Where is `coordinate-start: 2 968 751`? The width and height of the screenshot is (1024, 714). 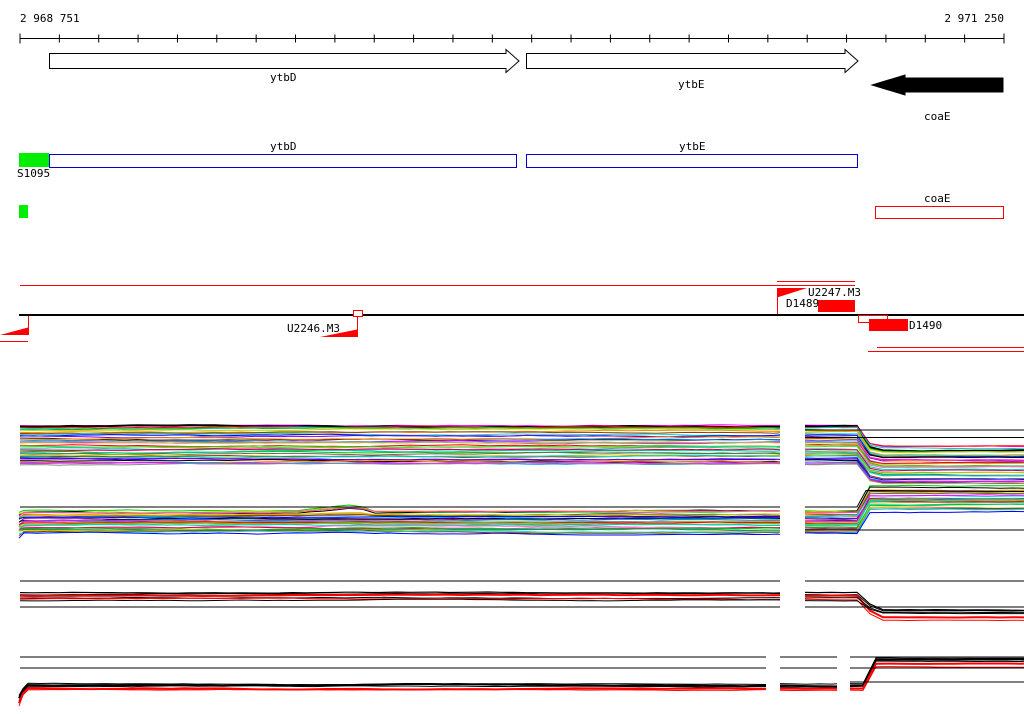 coordinate-start: 2 968 751 is located at coordinates (50, 18).